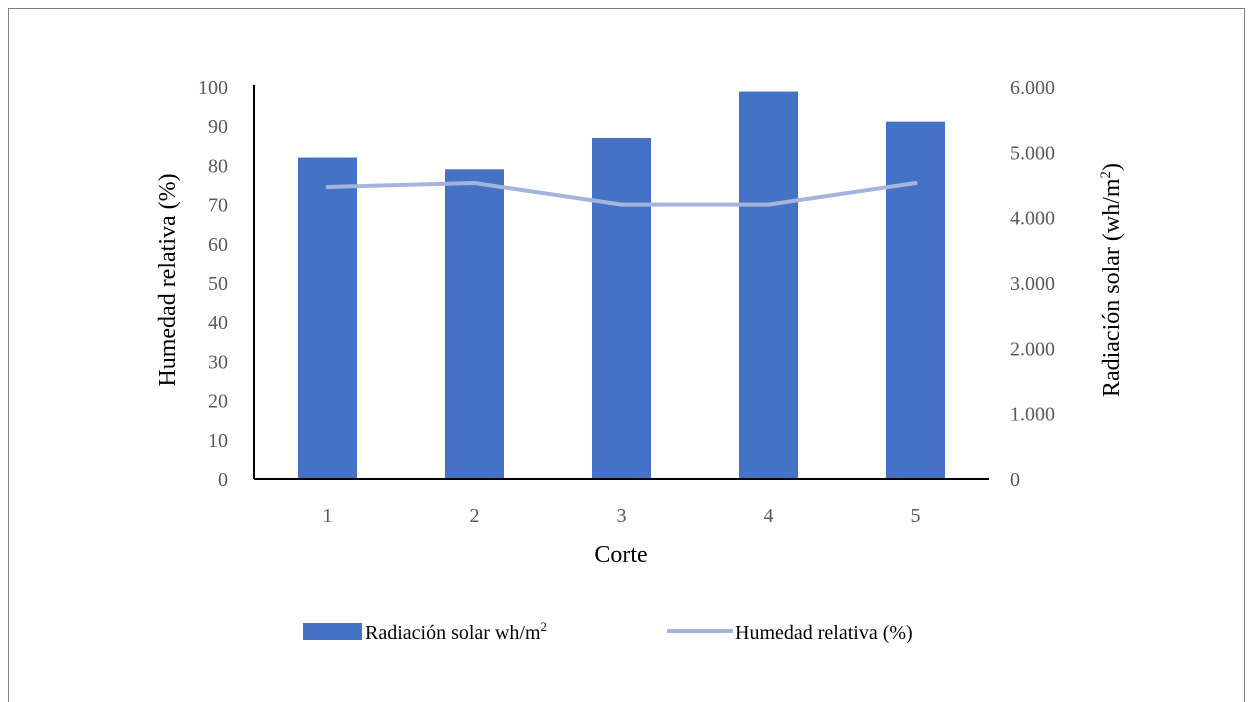 This screenshot has height=702, width=1253. I want to click on y-right-tick-label: 6.000, so click(1032, 88).